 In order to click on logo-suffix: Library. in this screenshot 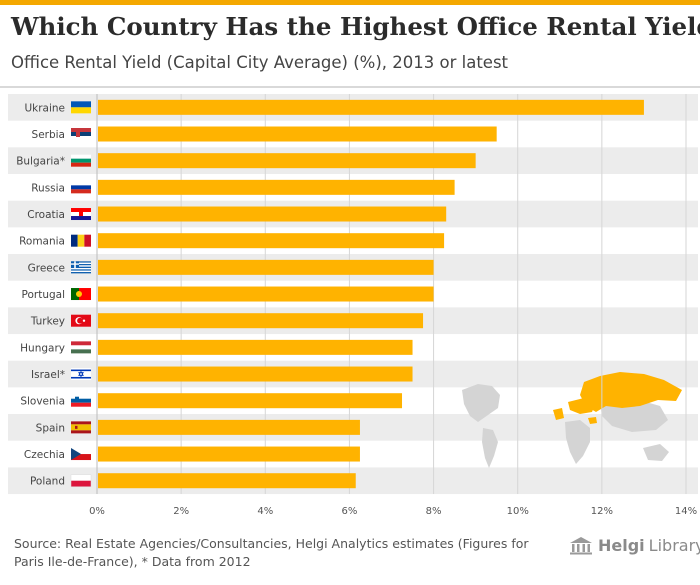, I will do `click(674, 545)`.